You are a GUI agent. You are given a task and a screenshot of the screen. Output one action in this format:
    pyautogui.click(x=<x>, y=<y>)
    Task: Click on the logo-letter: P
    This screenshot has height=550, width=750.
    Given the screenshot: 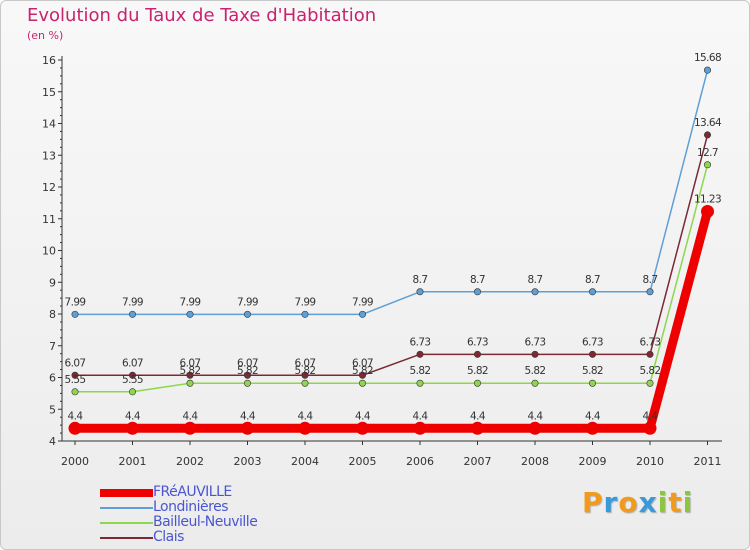 What is the action you would take?
    pyautogui.click(x=593, y=502)
    